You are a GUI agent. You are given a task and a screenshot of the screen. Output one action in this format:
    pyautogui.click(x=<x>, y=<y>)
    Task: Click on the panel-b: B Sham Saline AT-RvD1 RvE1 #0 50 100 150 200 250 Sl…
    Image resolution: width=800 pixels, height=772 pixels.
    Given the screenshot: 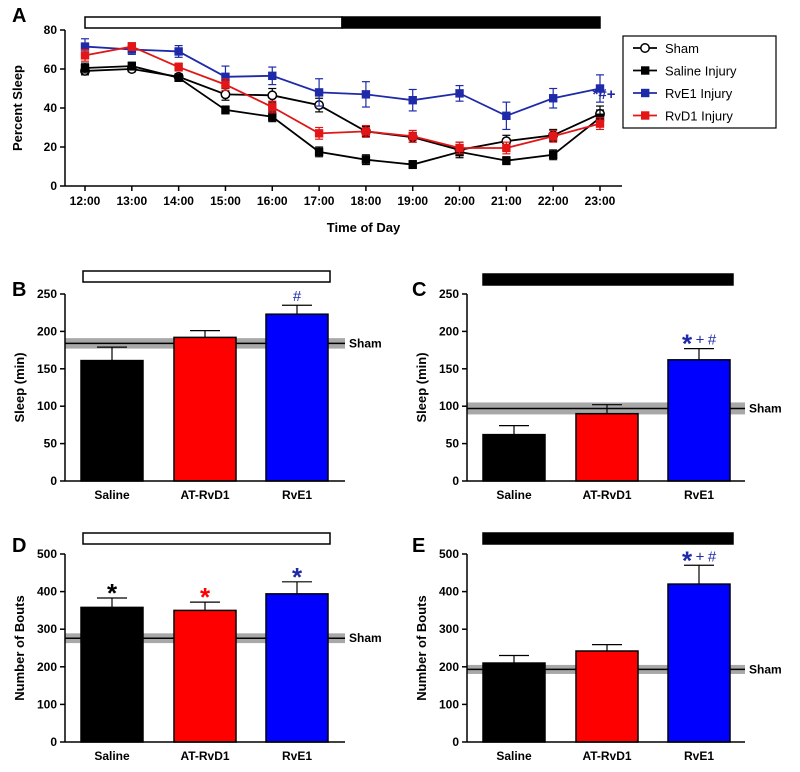 What is the action you would take?
    pyautogui.click(x=197, y=390)
    